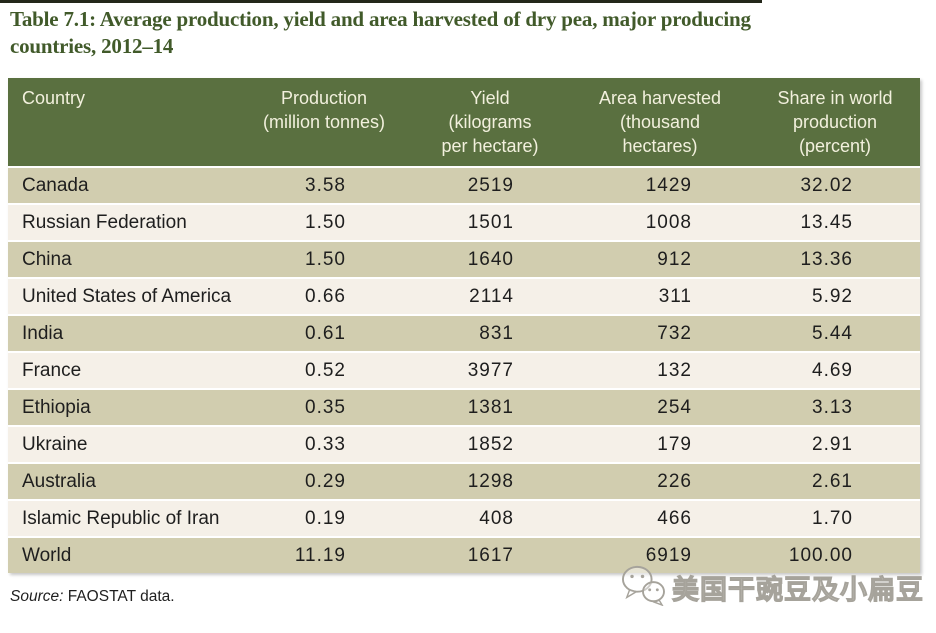  I want to click on area-cell: 1008, so click(660, 222).